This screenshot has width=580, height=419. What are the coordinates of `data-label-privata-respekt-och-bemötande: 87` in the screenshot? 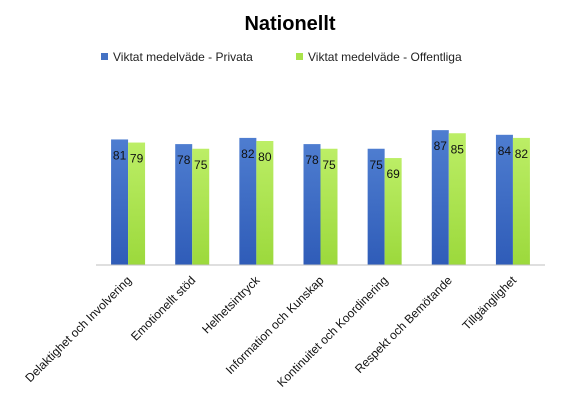 It's located at (441, 146).